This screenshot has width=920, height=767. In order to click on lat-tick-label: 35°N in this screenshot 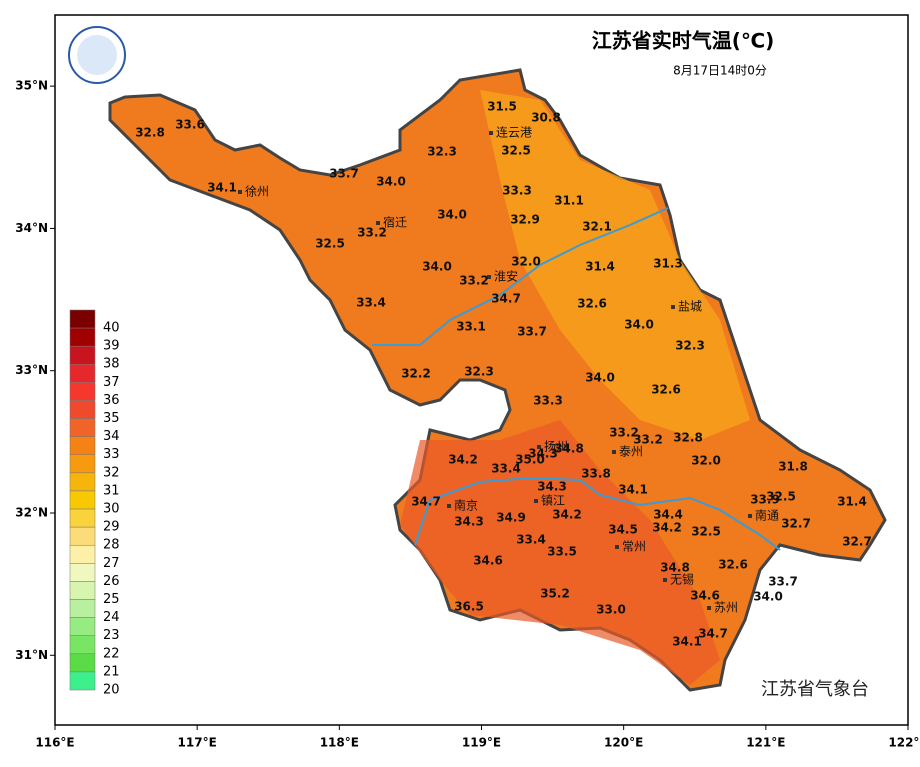, I will do `click(31, 86)`.